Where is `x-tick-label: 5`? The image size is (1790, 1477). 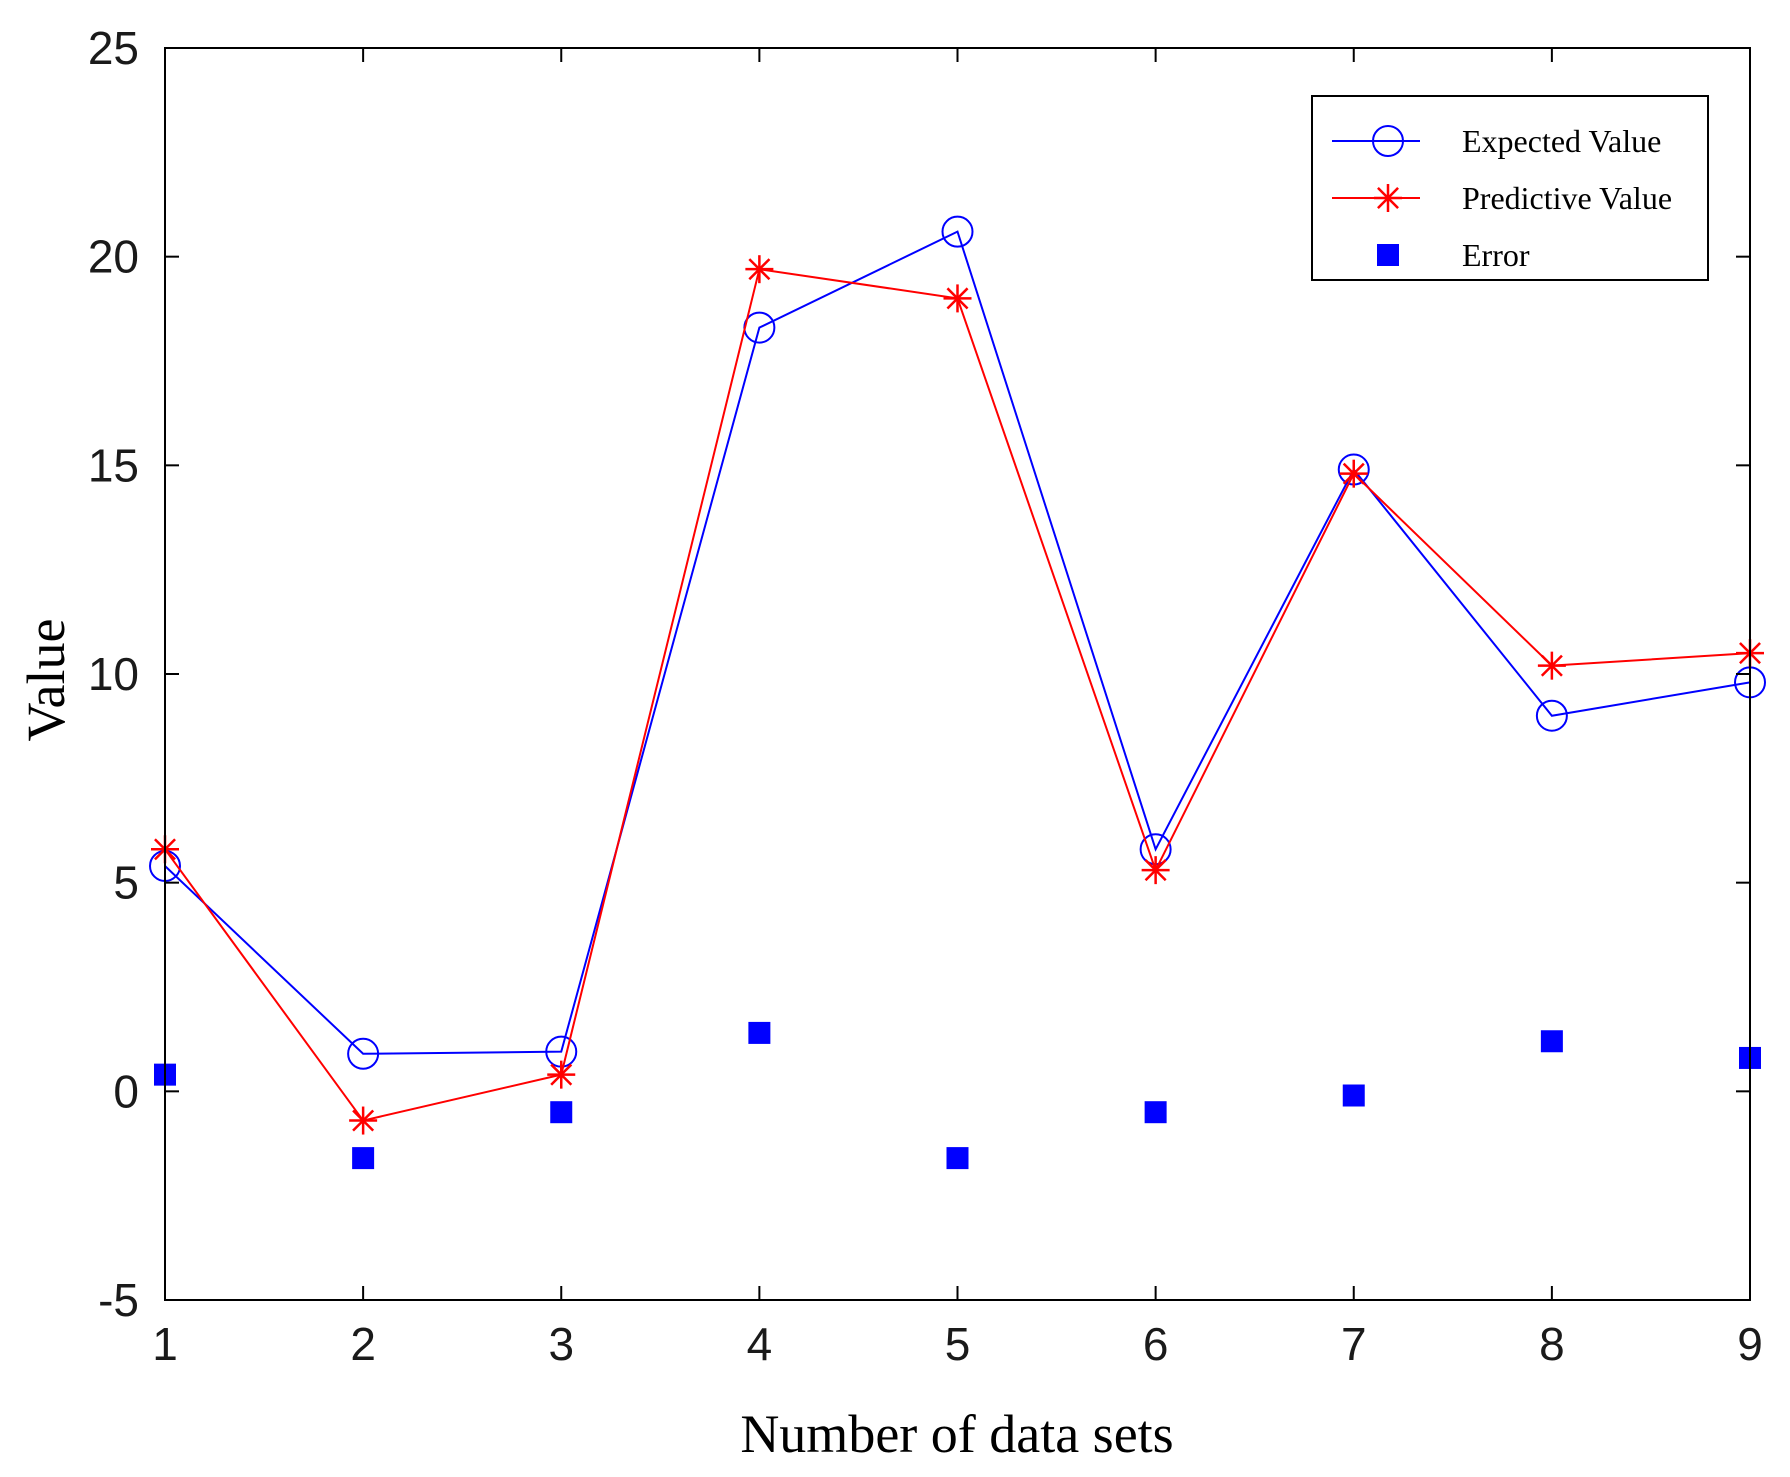
x-tick-label: 5 is located at coordinates (958, 1344).